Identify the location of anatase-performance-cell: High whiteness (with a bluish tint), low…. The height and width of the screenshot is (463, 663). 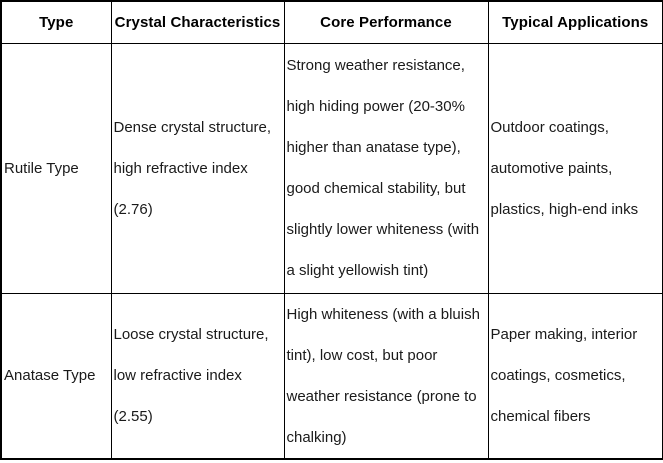
(386, 375).